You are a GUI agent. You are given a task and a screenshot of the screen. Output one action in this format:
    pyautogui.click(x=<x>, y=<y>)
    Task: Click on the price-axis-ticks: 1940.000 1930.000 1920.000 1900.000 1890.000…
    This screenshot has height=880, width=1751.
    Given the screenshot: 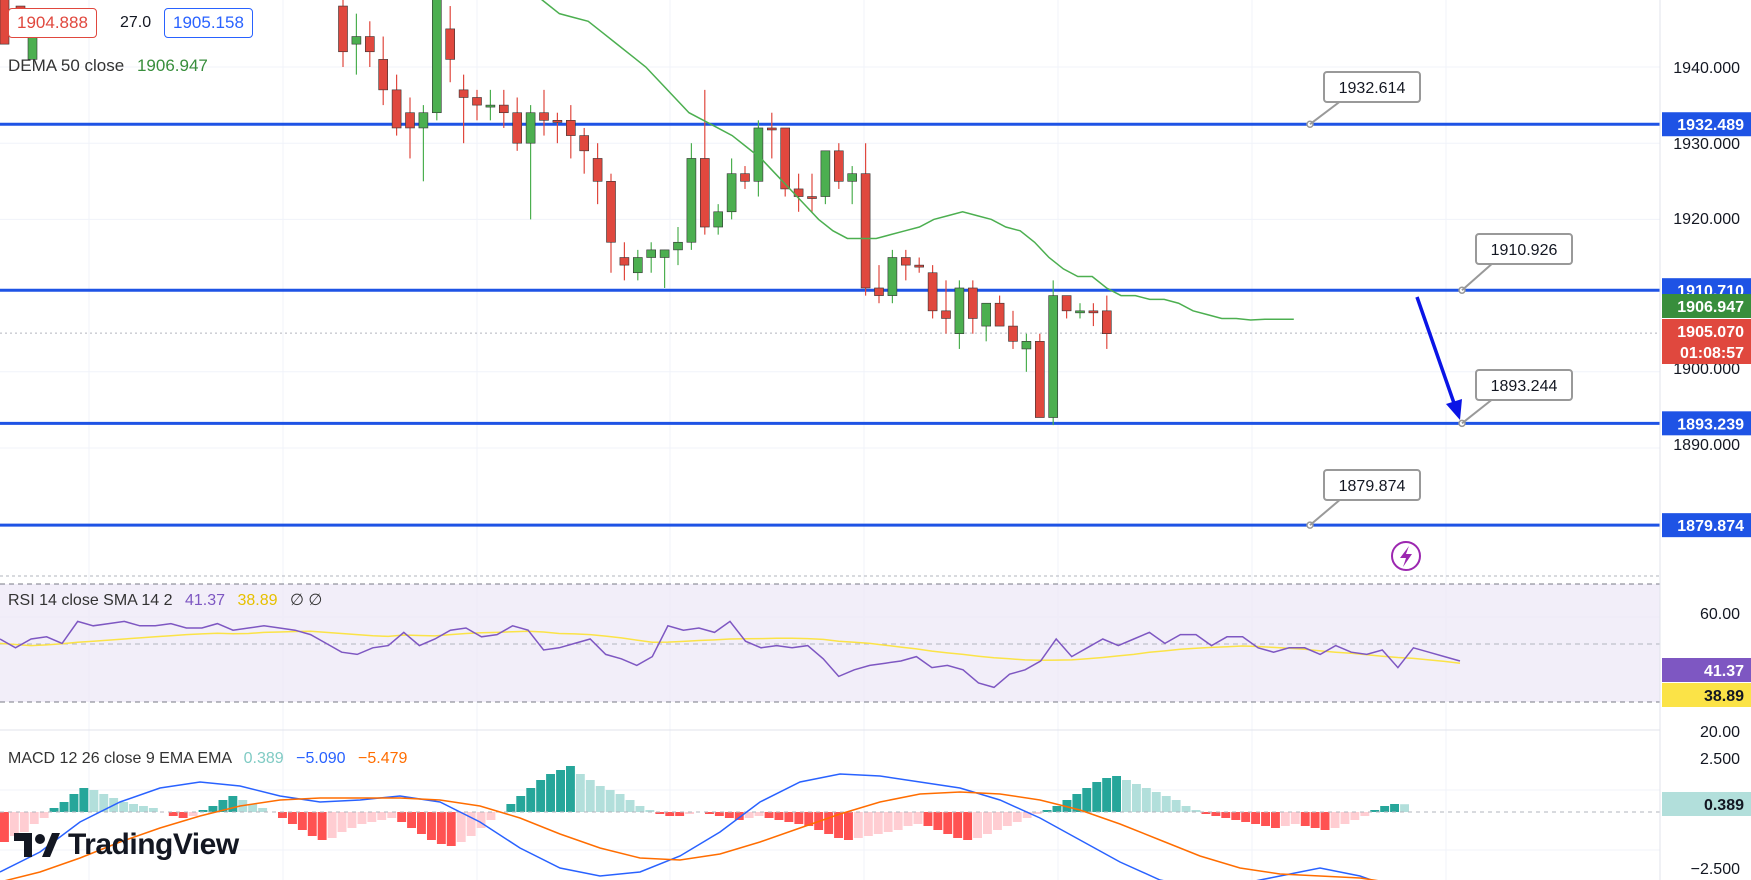 What is the action you would take?
    pyautogui.click(x=1706, y=469)
    